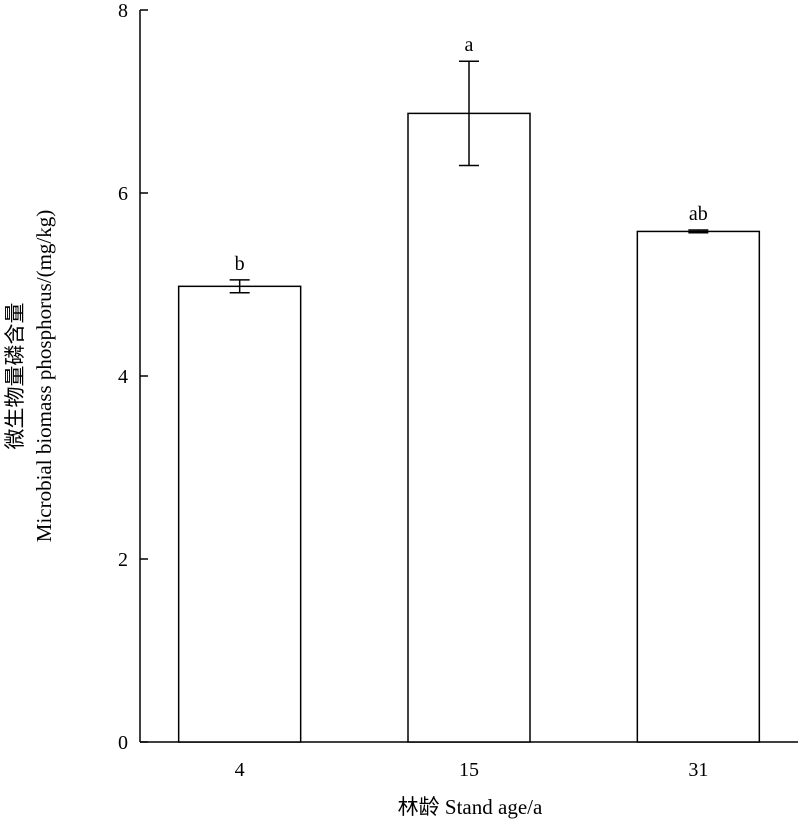  What do you see at coordinates (469, 45) in the screenshot?
I see `significance-label: a` at bounding box center [469, 45].